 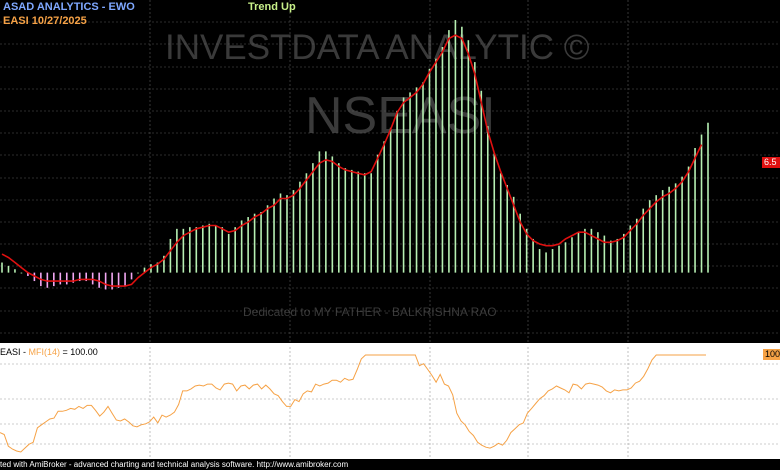 What do you see at coordinates (771, 162) in the screenshot?
I see `ewo-last-value-tag: 6.5` at bounding box center [771, 162].